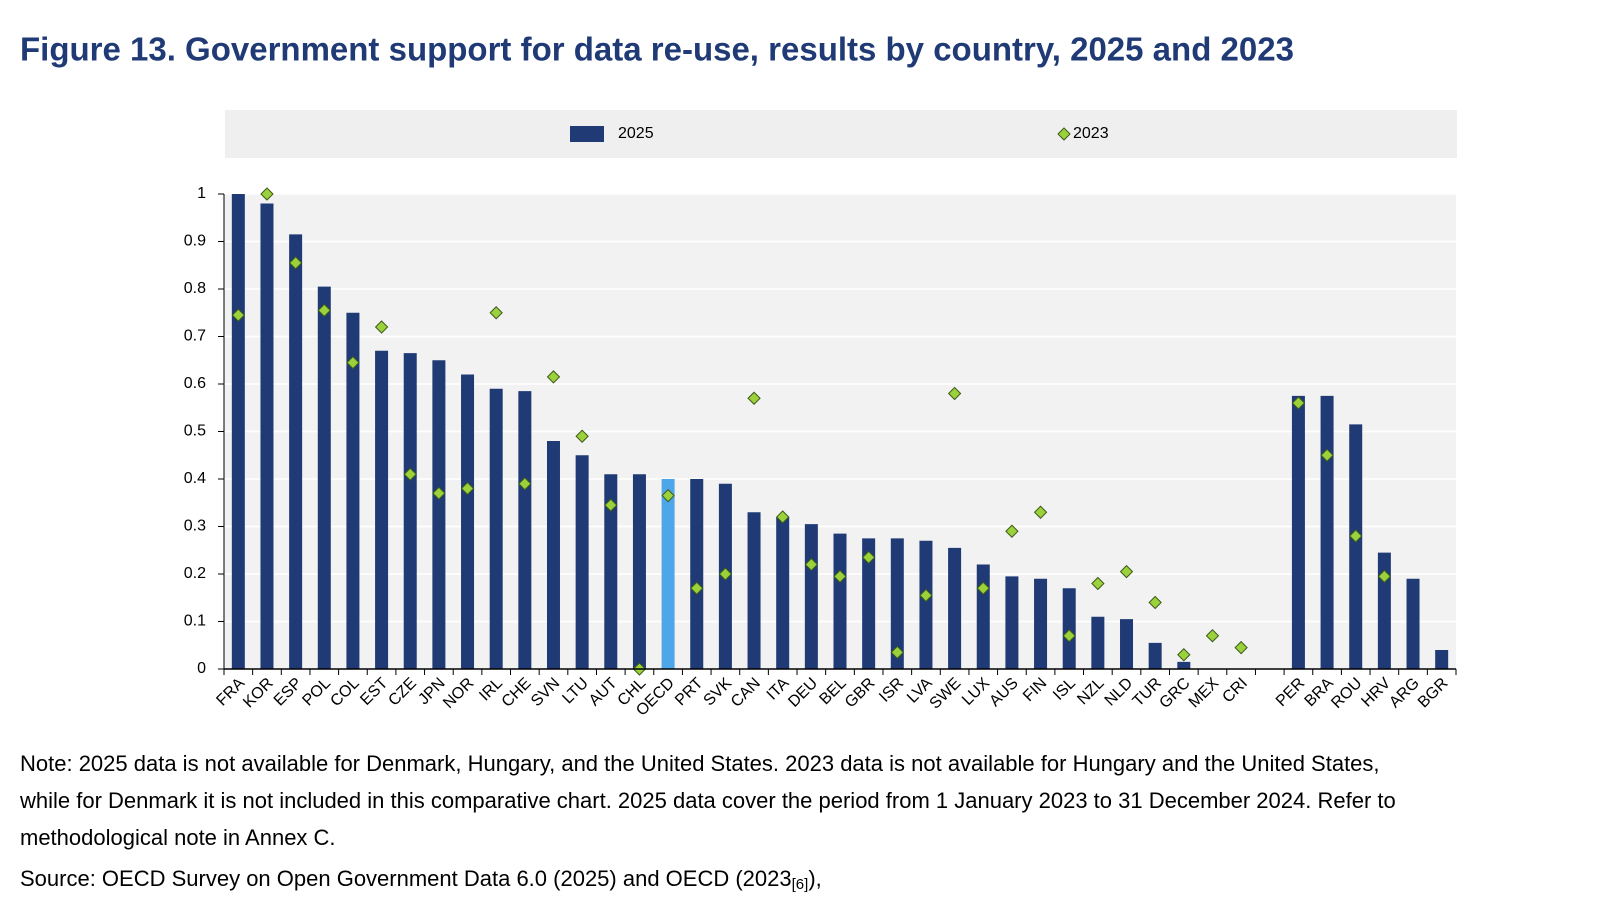  I want to click on x-tick-label: ESP, so click(288, 692).